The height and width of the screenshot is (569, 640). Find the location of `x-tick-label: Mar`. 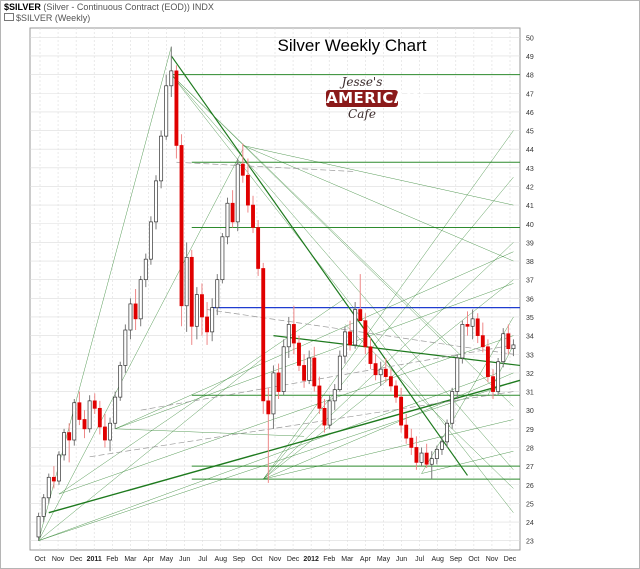

x-tick-label: Mar is located at coordinates (347, 559).